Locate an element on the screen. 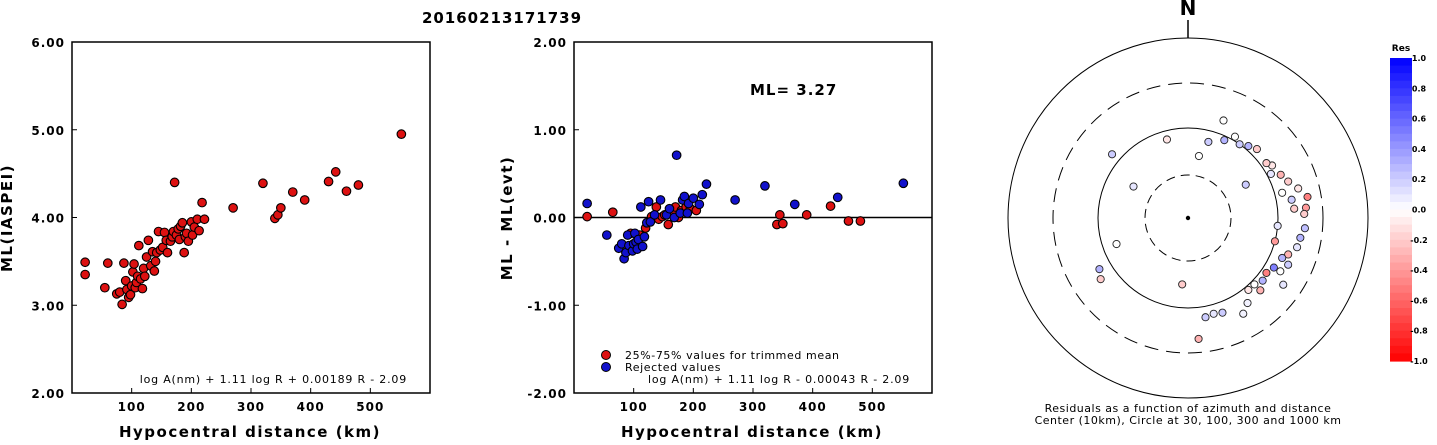  colorbar-tick-label: 0.2 is located at coordinates (1419, 179).